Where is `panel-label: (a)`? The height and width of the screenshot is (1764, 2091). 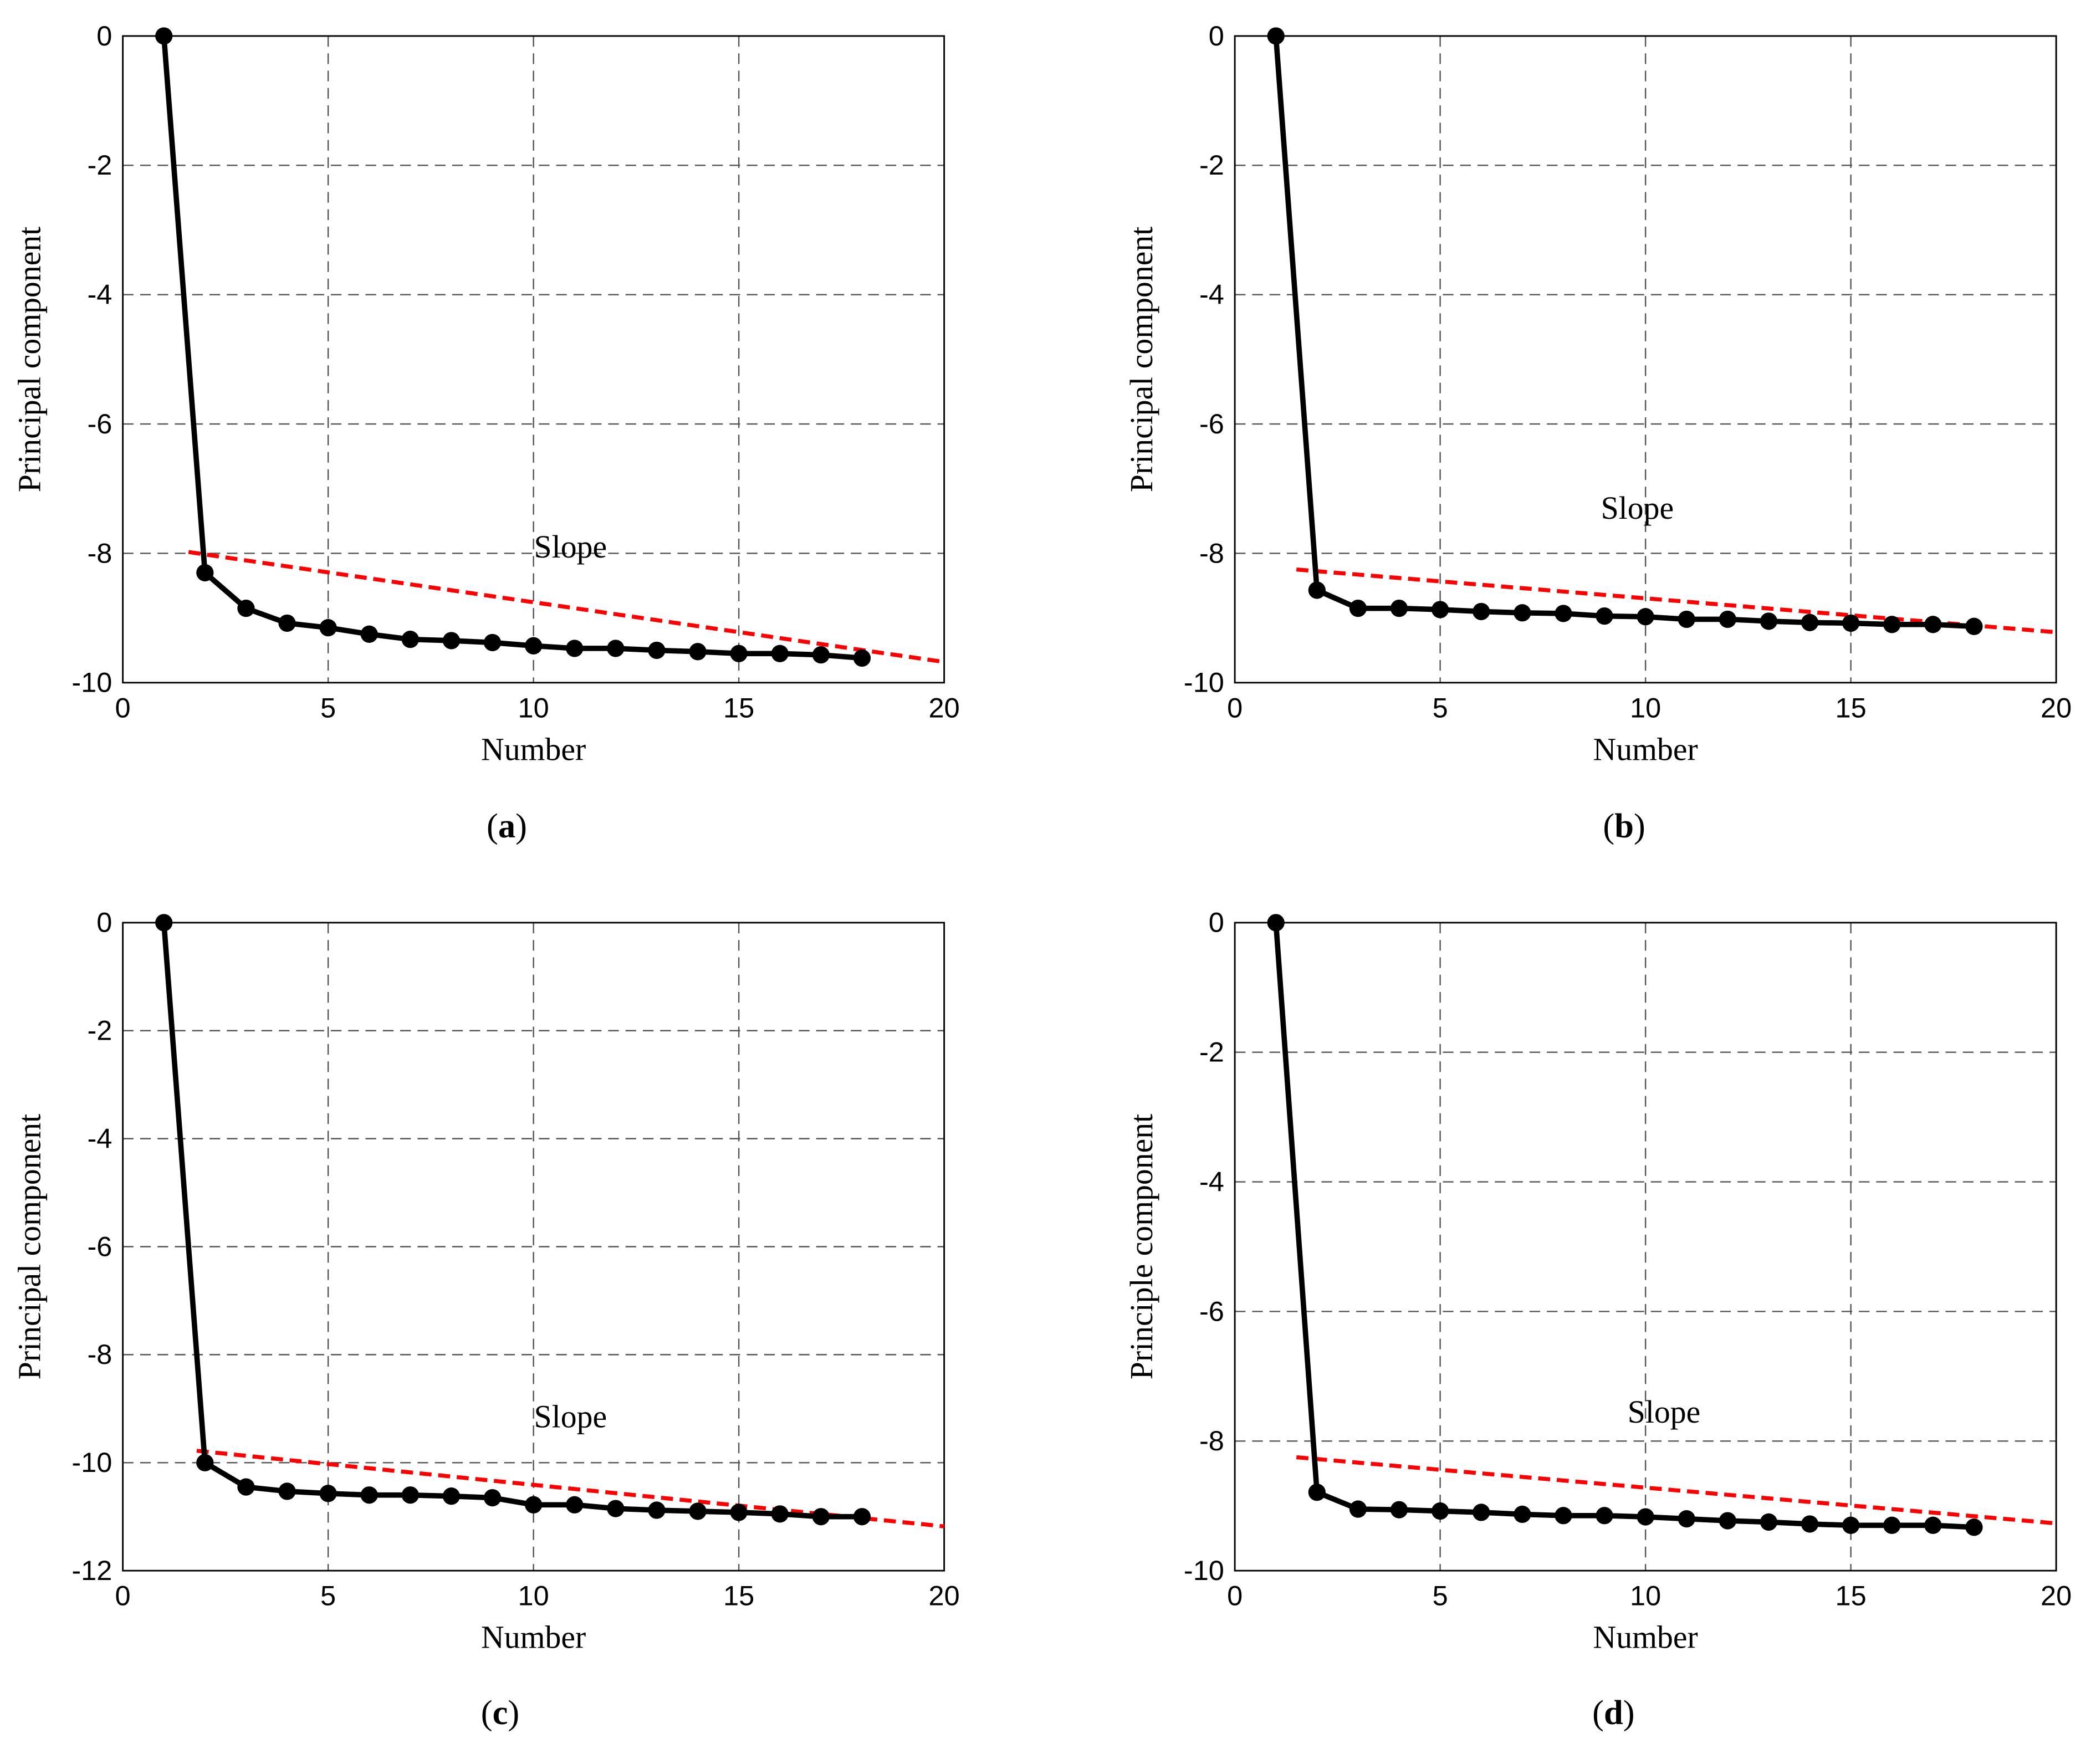 panel-label: (a) is located at coordinates (507, 825).